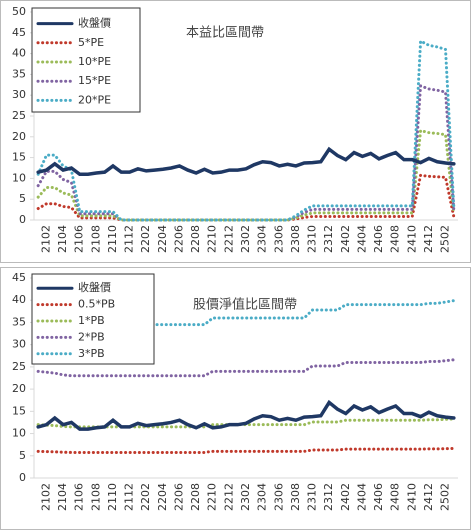 This screenshot has width=471, height=530. I want to click on chart-title: 本益比區間帶, so click(225, 33).